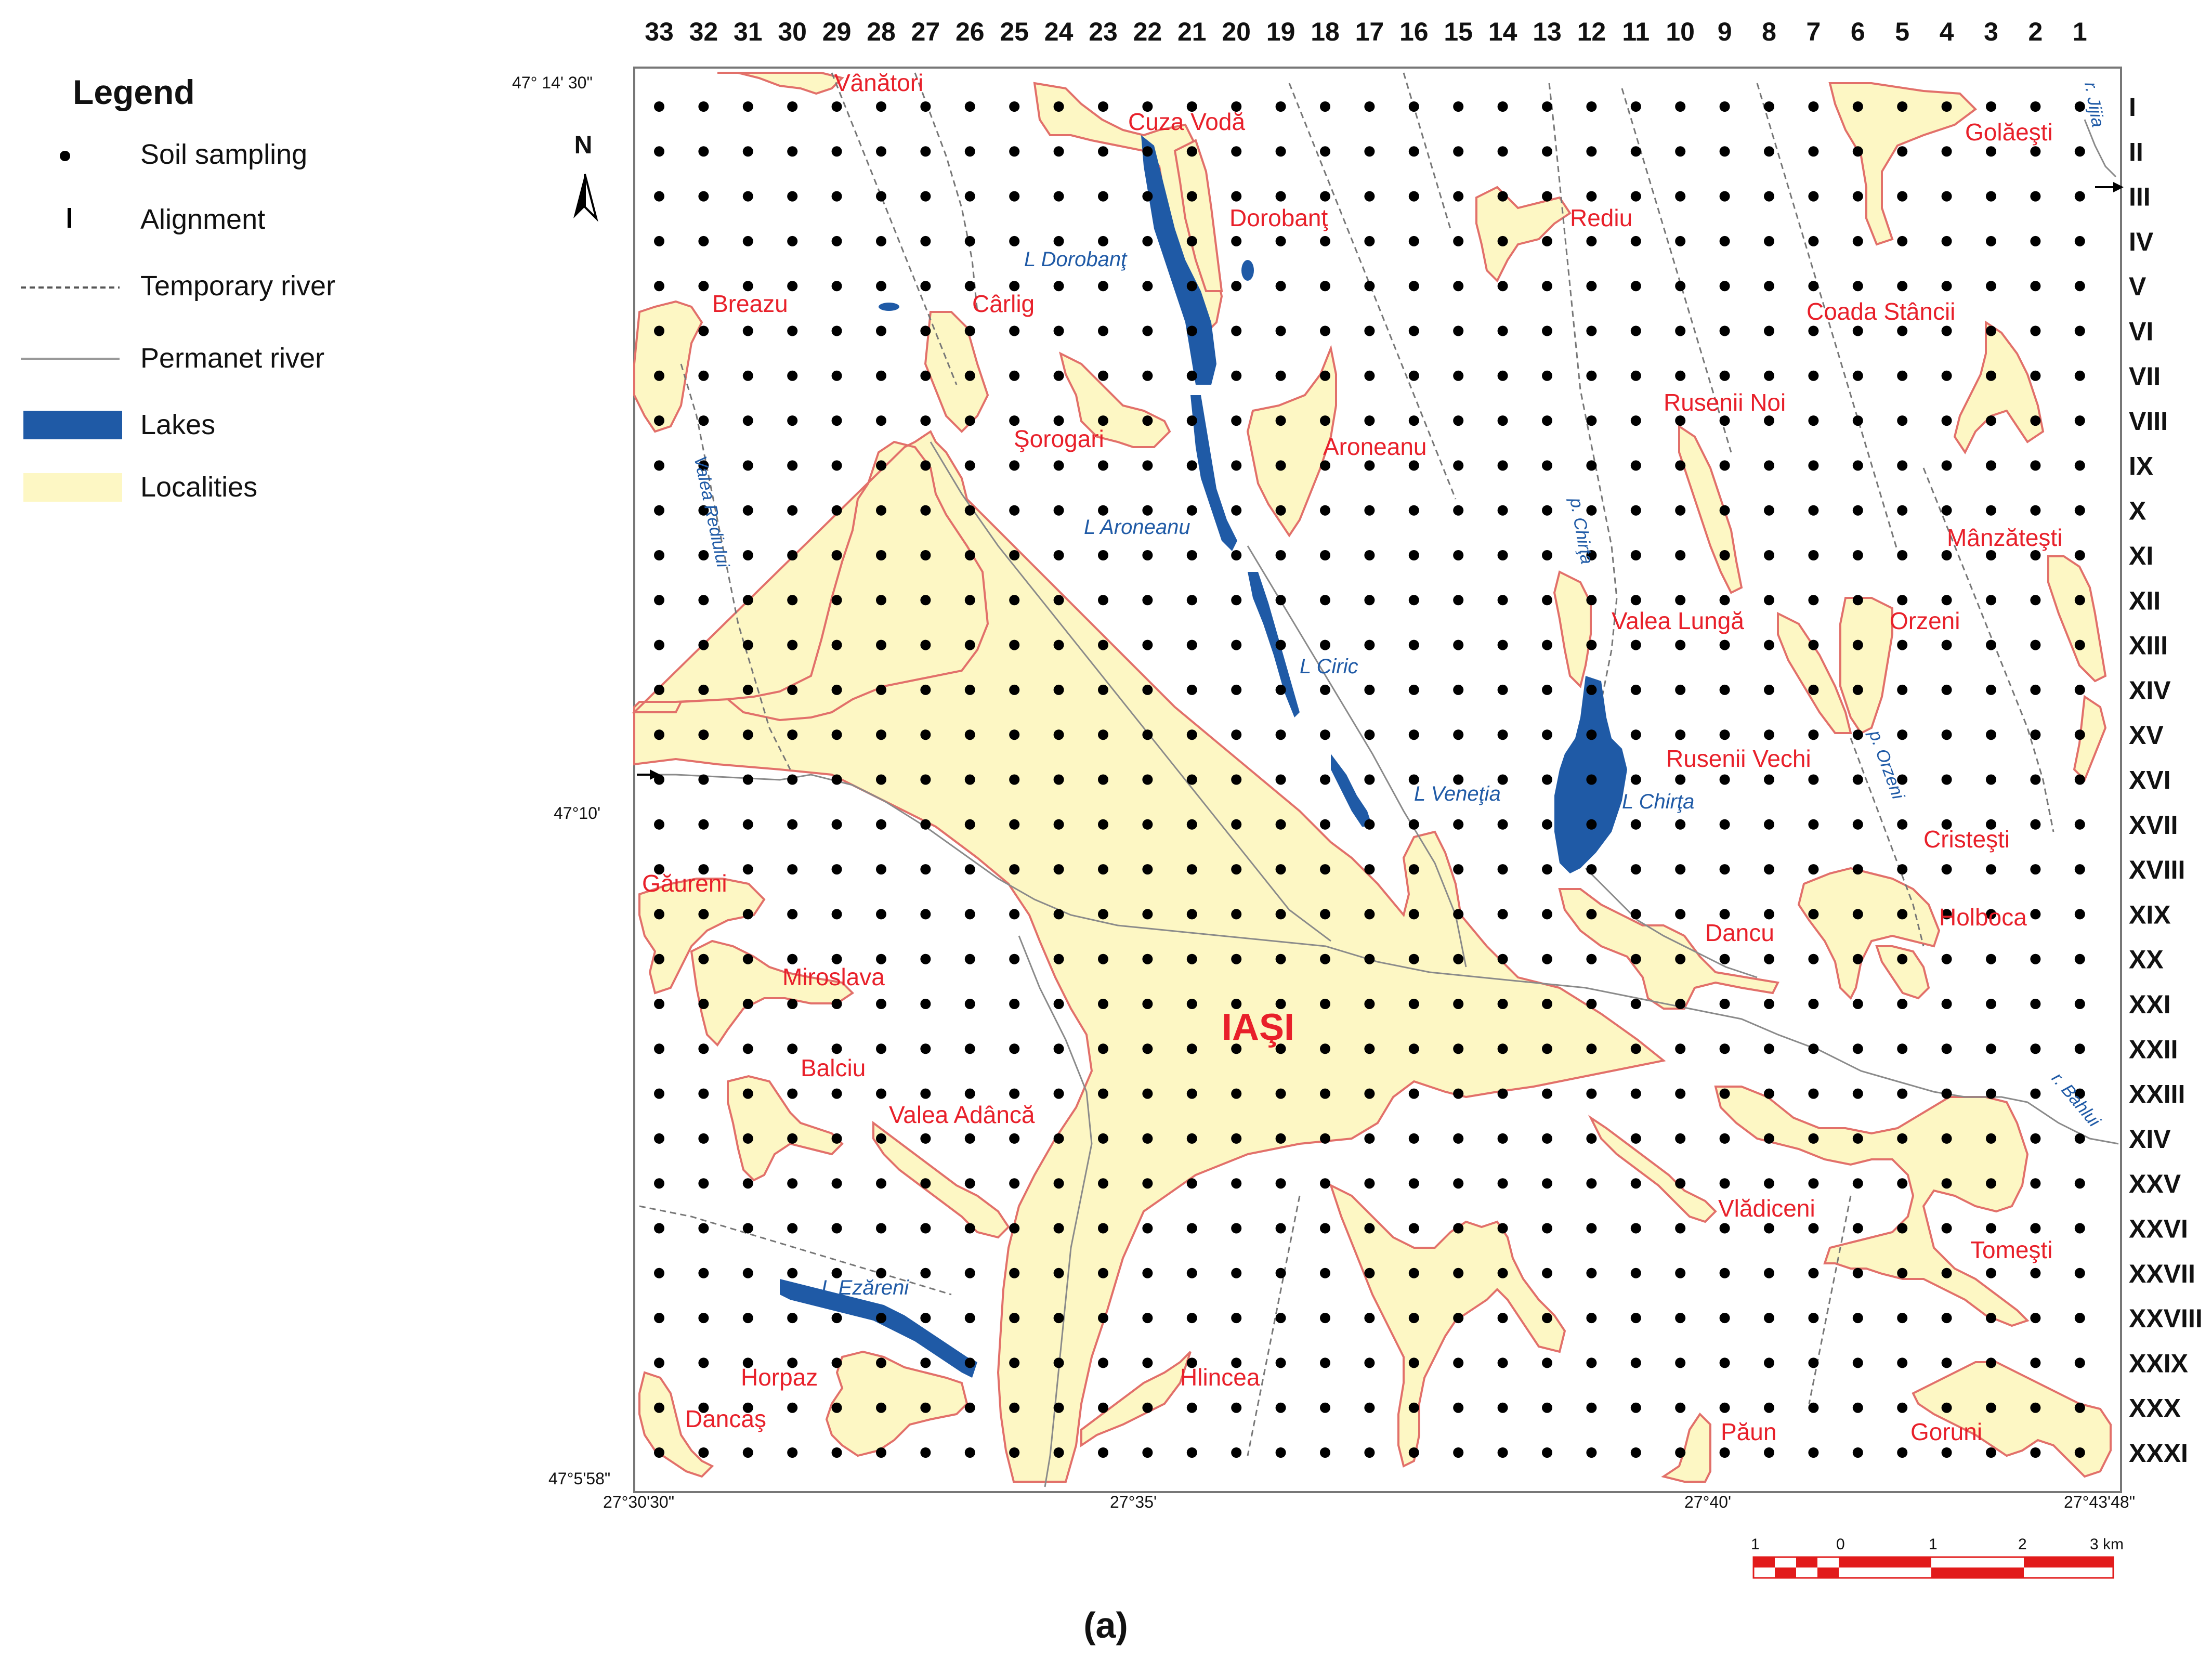 Image resolution: width=2212 pixels, height=1659 pixels. What do you see at coordinates (2077, 619) in the screenshot?
I see `locality-manzatesti` at bounding box center [2077, 619].